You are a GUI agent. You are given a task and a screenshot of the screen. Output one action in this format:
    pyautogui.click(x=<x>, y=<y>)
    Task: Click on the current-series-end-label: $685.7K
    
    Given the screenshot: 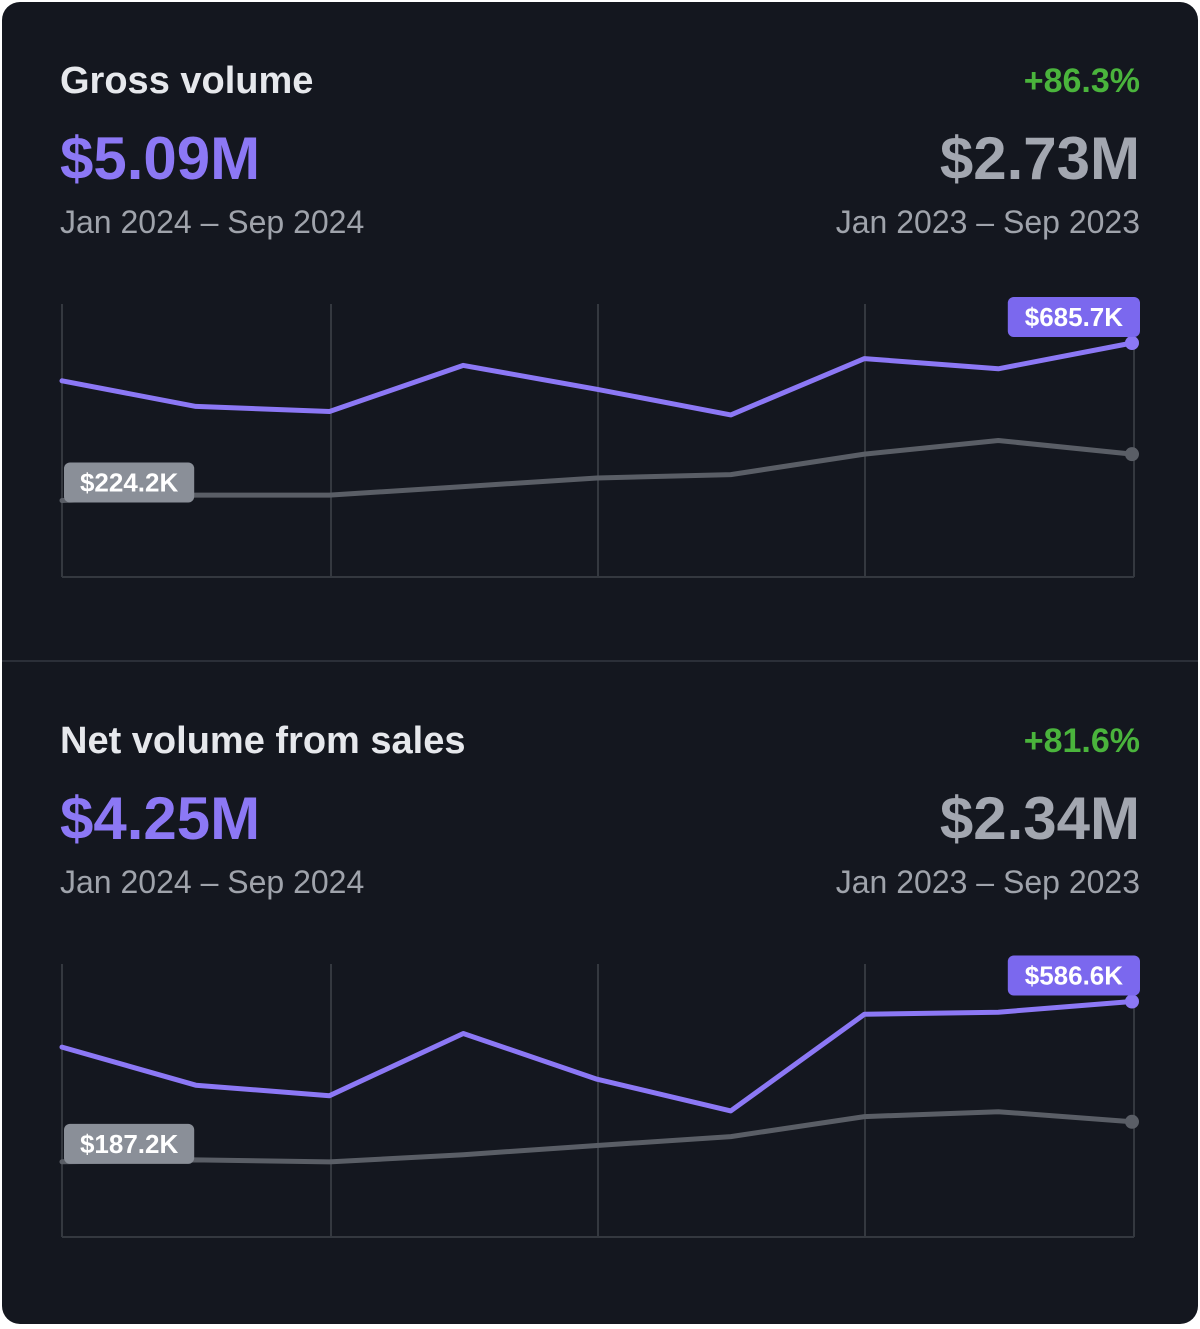 What is the action you would take?
    pyautogui.click(x=1074, y=317)
    